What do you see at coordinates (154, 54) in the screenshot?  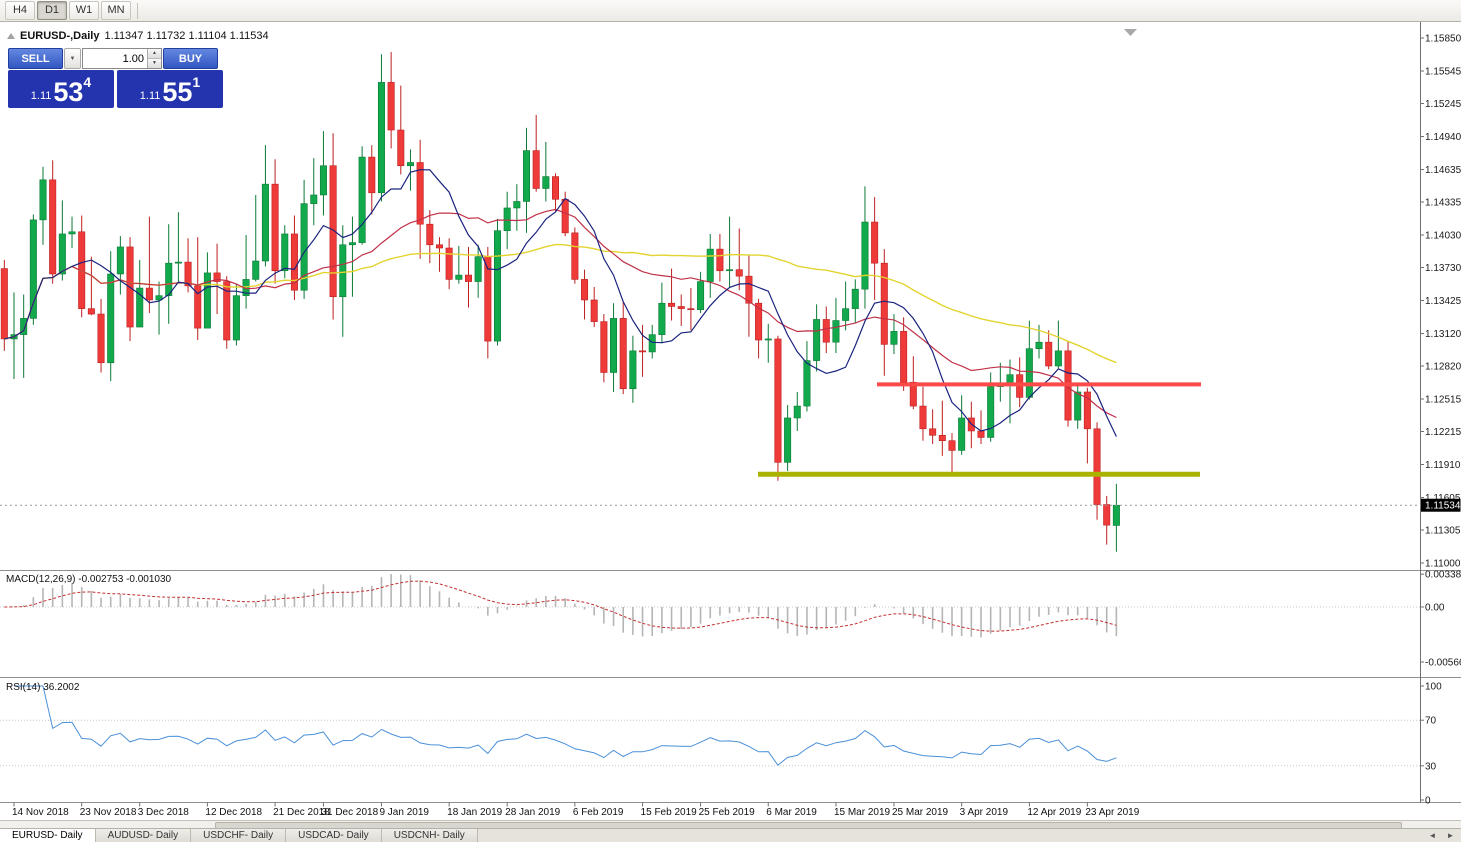 I see `volume-increase-button: ▲` at bounding box center [154, 54].